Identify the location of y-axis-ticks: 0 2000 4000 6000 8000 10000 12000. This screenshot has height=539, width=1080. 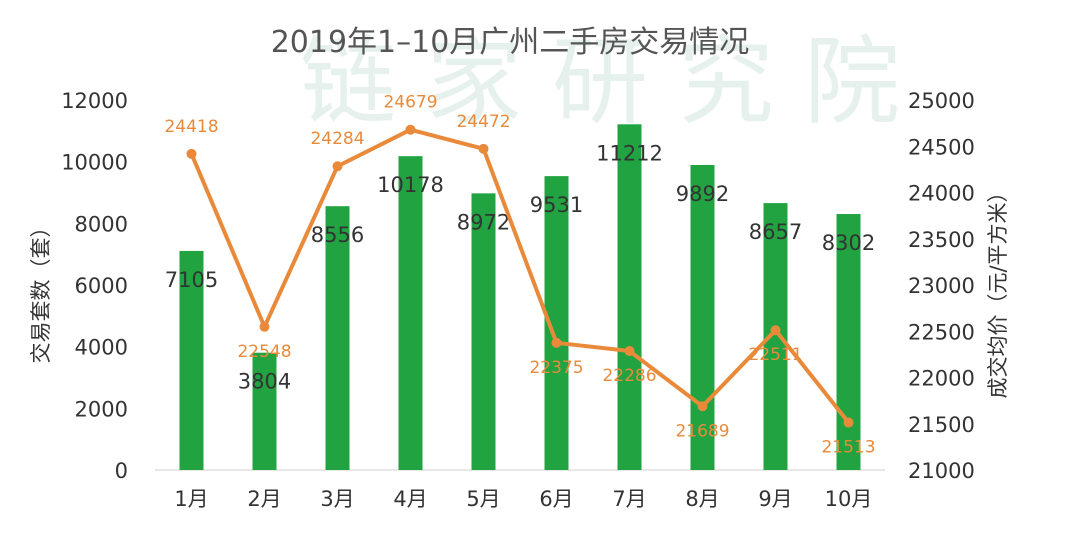
(94, 286).